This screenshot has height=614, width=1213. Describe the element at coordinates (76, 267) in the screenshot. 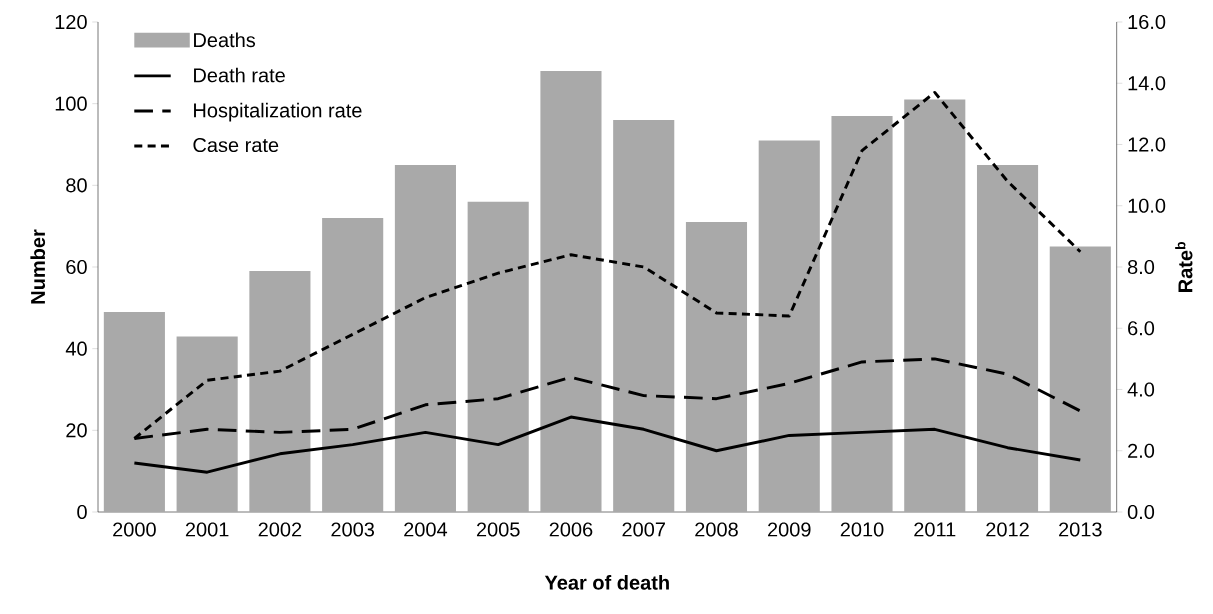

I see `y-tick-label: 60` at that location.